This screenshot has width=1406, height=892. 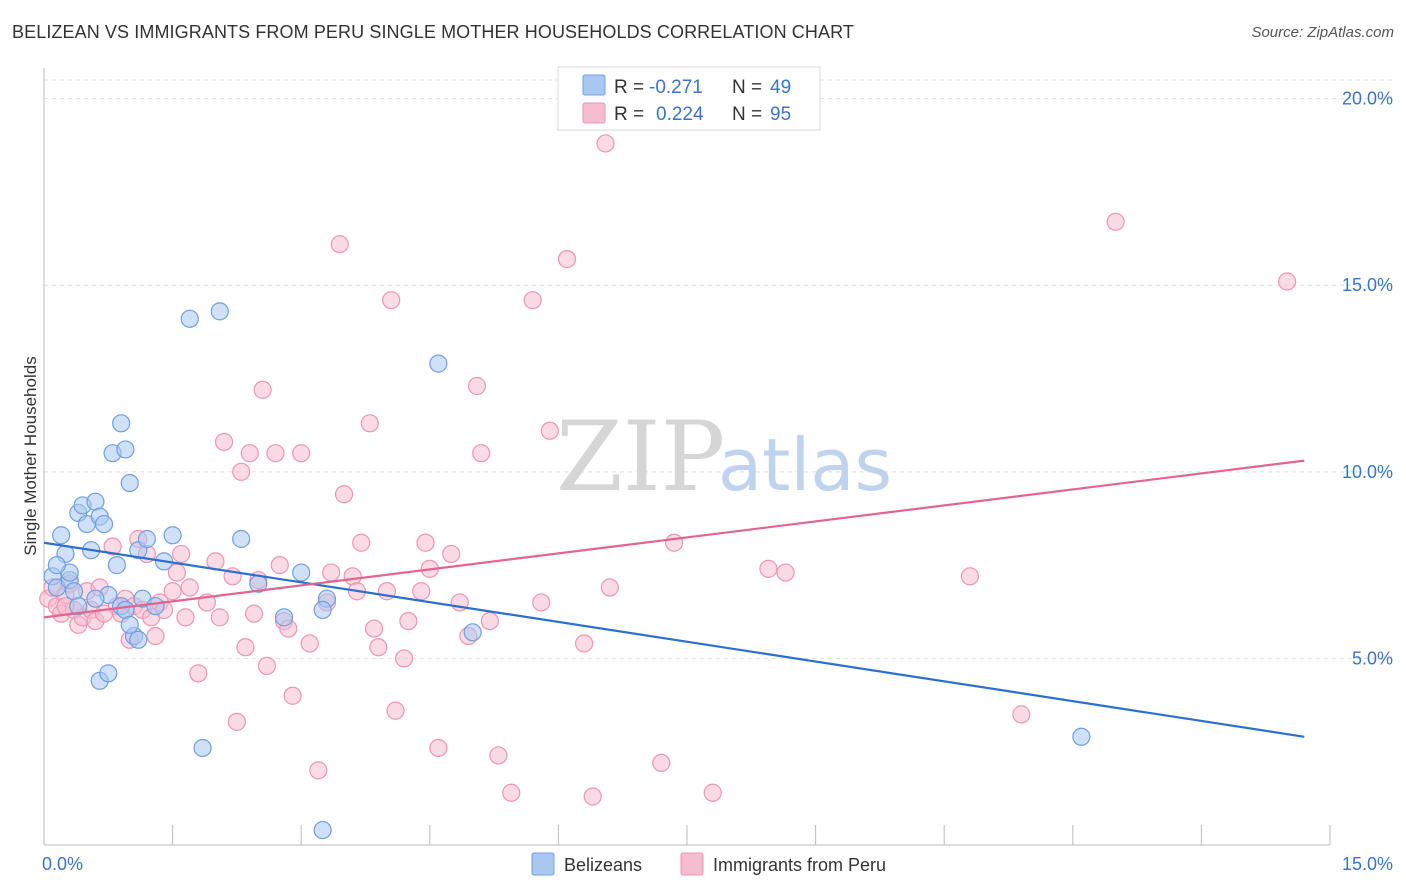 What do you see at coordinates (680, 114) in the screenshot?
I see `legend-r-value-2: 0.224` at bounding box center [680, 114].